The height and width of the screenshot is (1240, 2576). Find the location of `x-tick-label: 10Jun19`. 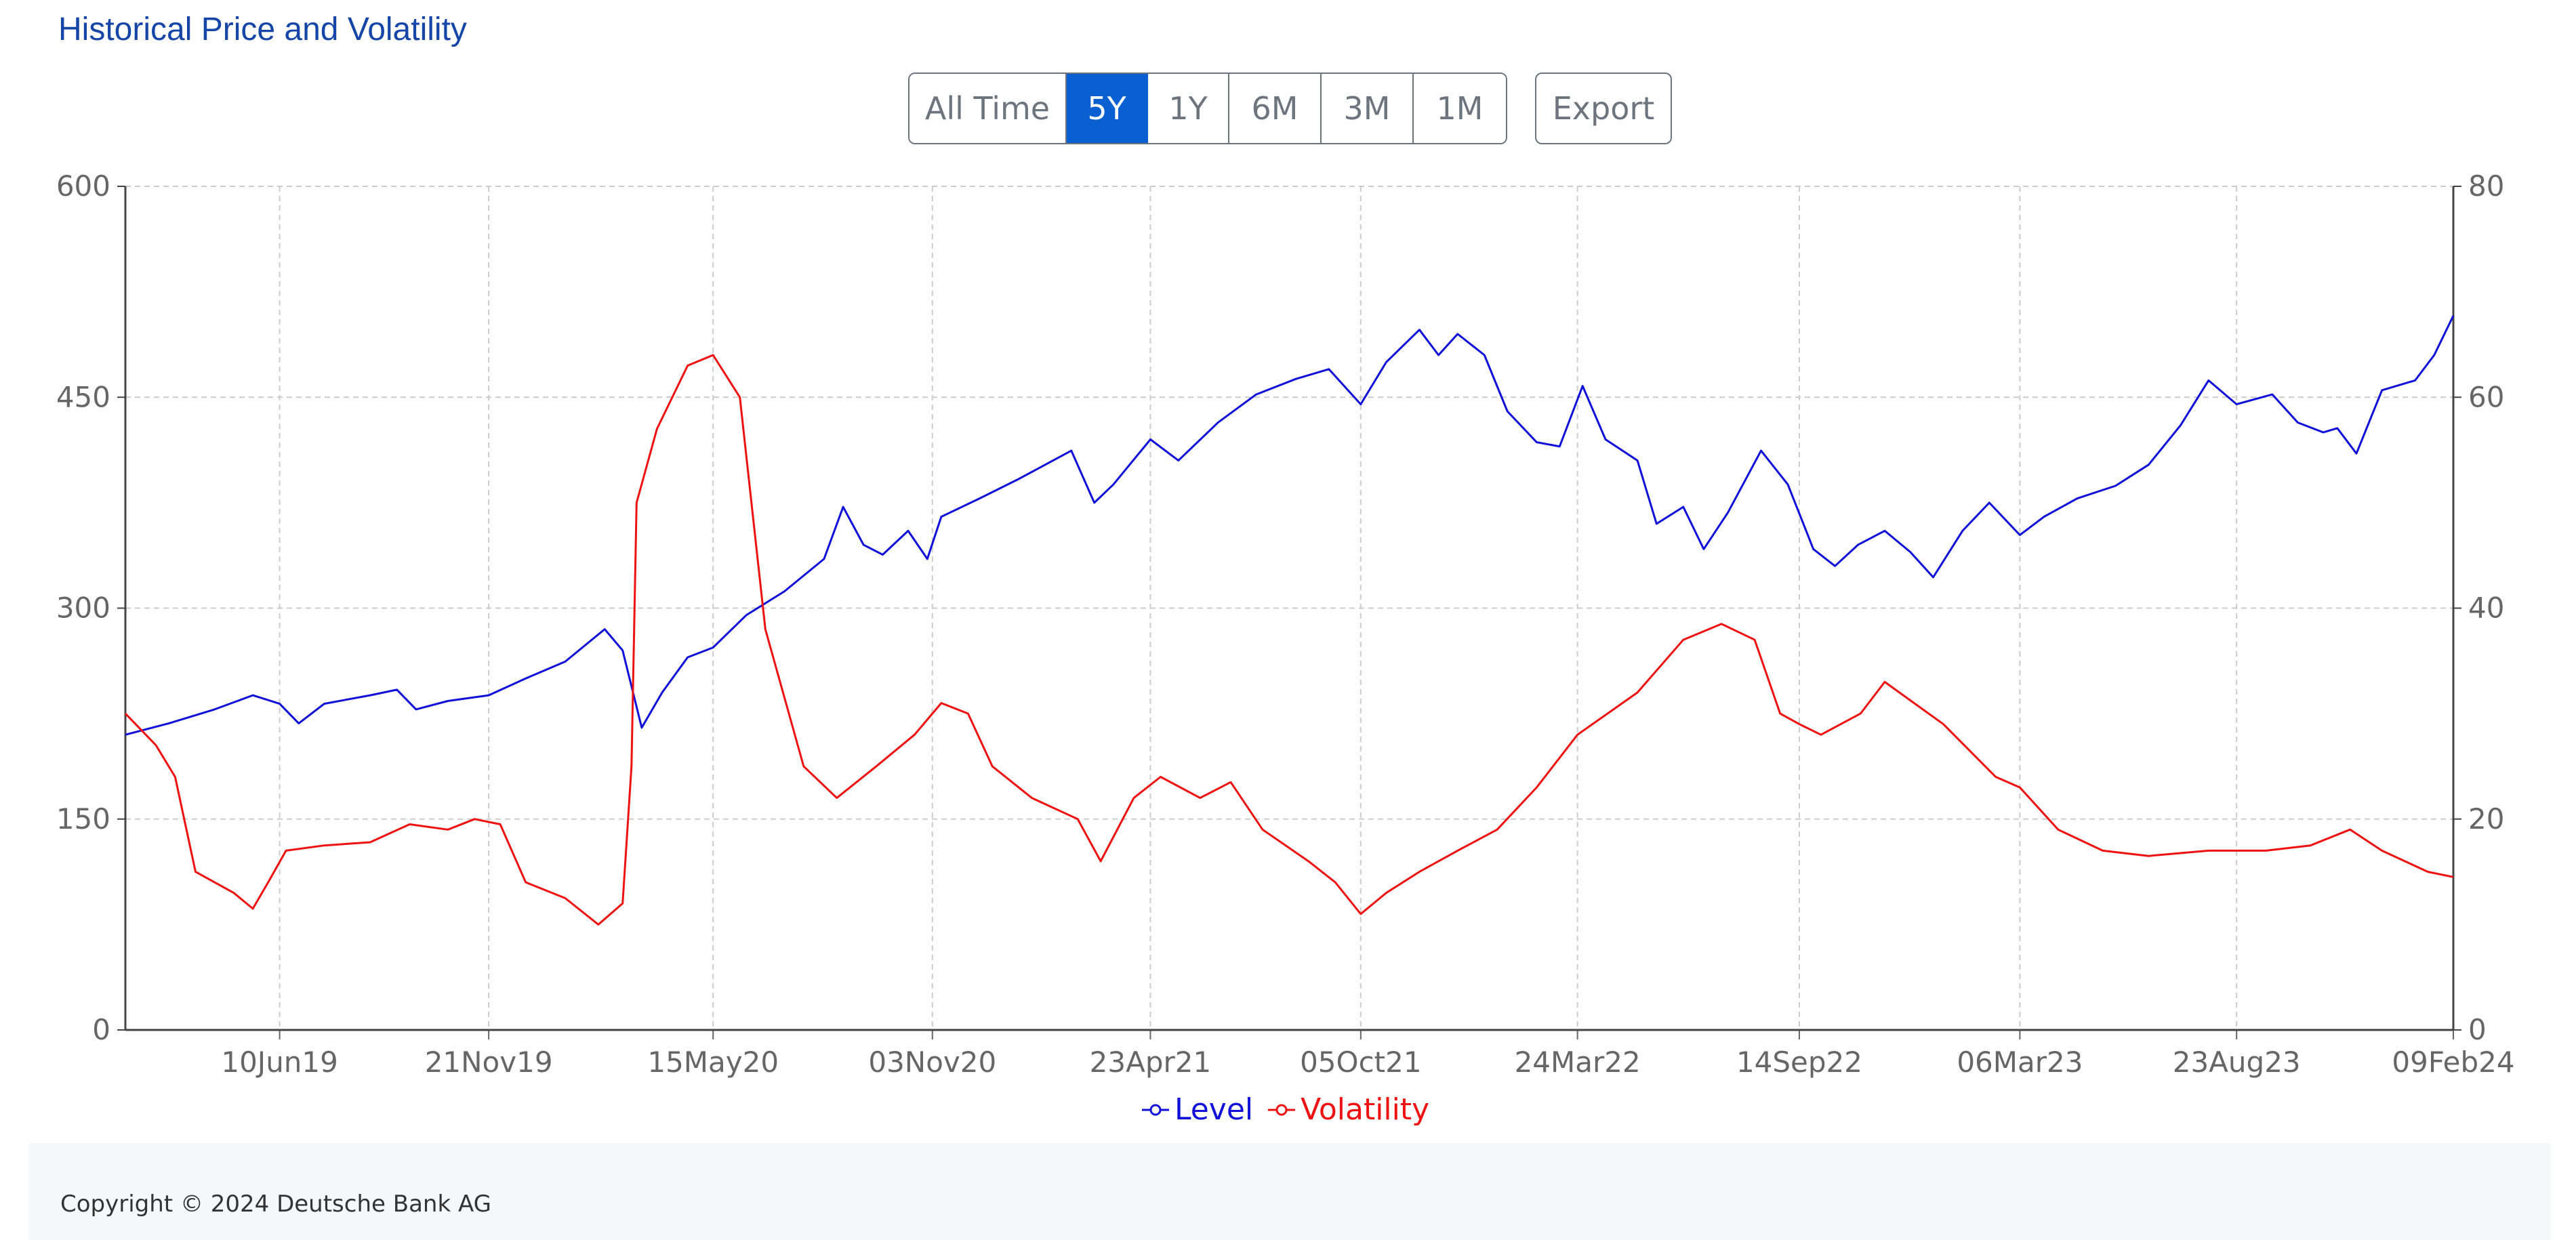

x-tick-label: 10Jun19 is located at coordinates (280, 1062).